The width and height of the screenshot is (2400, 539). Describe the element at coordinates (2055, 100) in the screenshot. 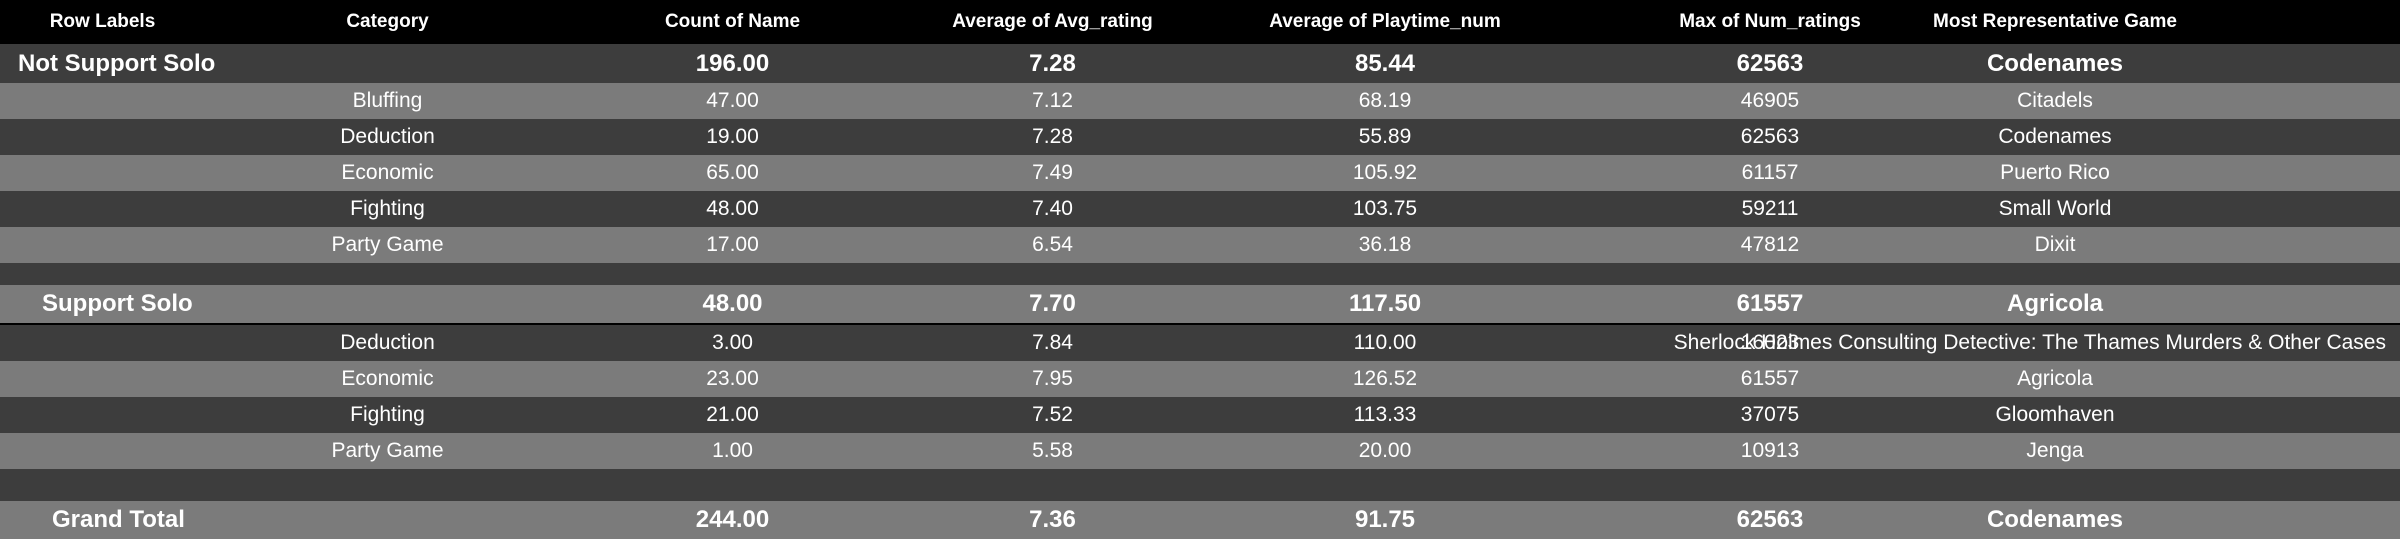

I see `game-cell: Citadels` at that location.